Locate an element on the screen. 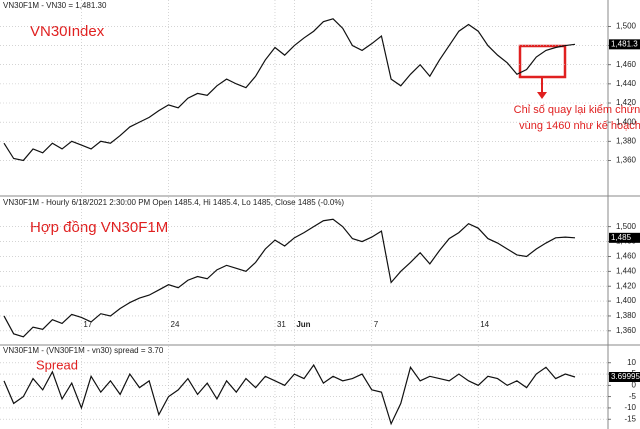 This screenshot has width=640, height=429. last-value-label: 1,485 is located at coordinates (621, 237).